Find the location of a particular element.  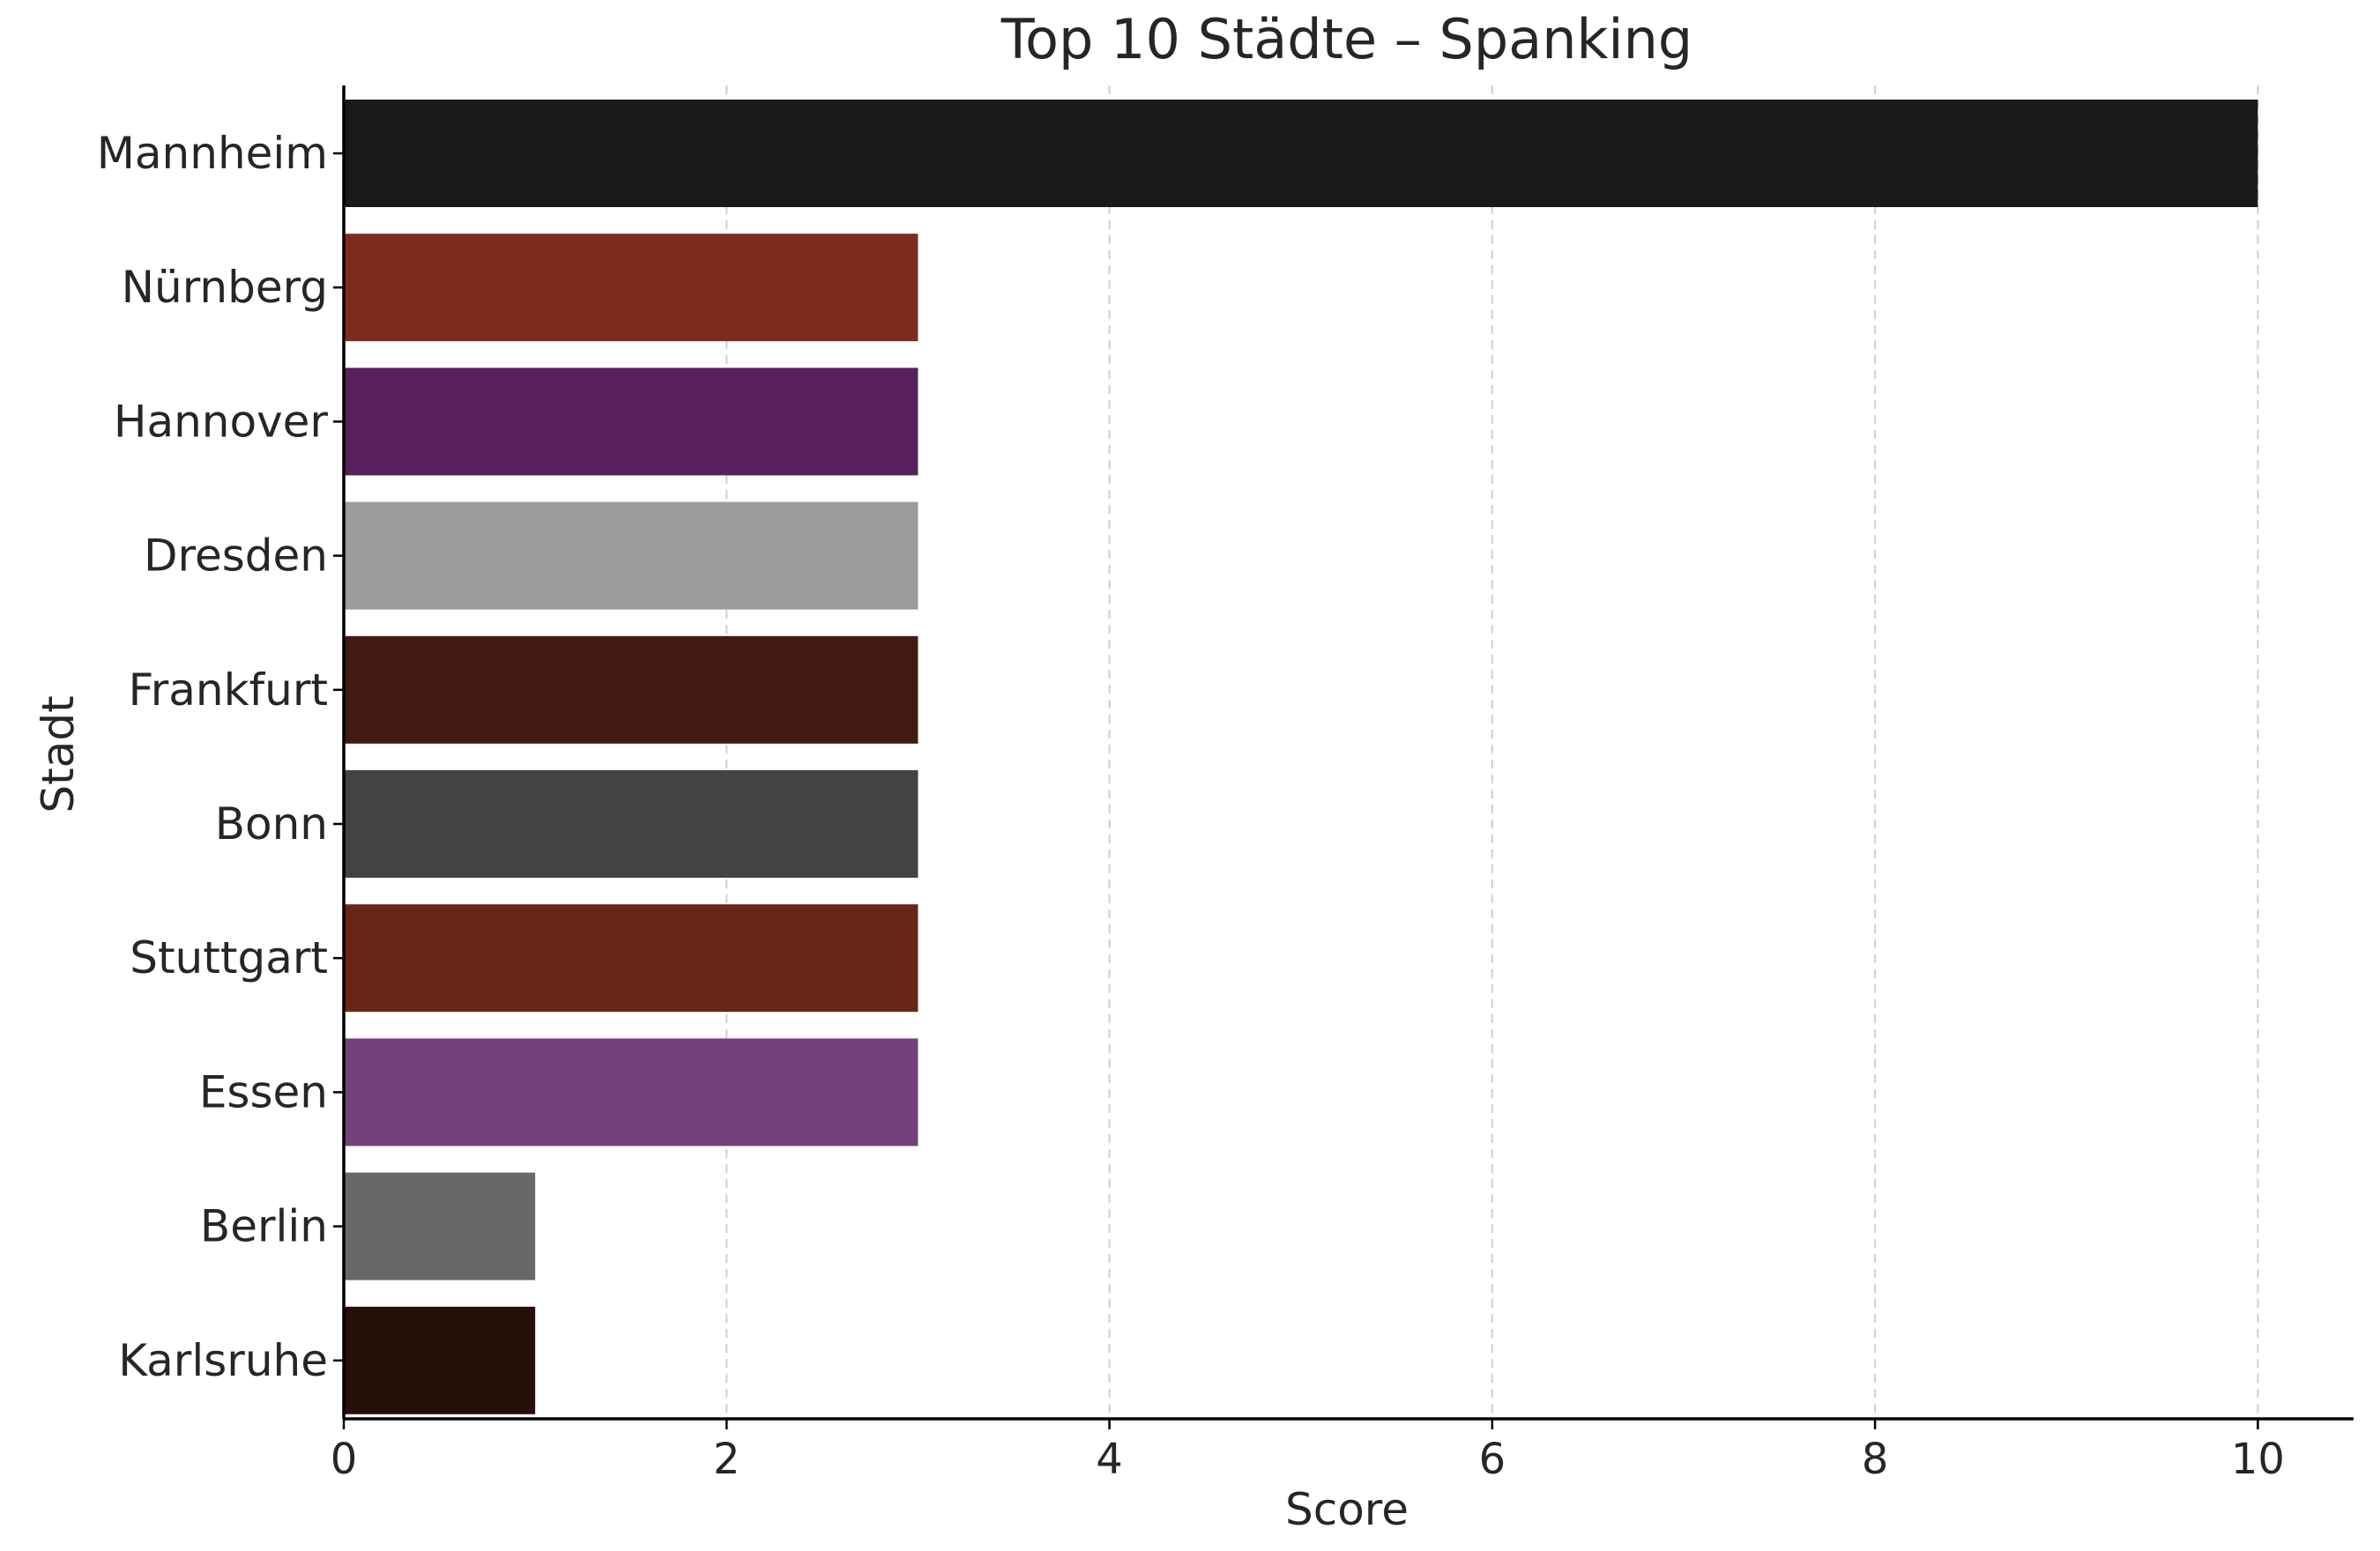

bar-mannheim is located at coordinates (1301, 154).